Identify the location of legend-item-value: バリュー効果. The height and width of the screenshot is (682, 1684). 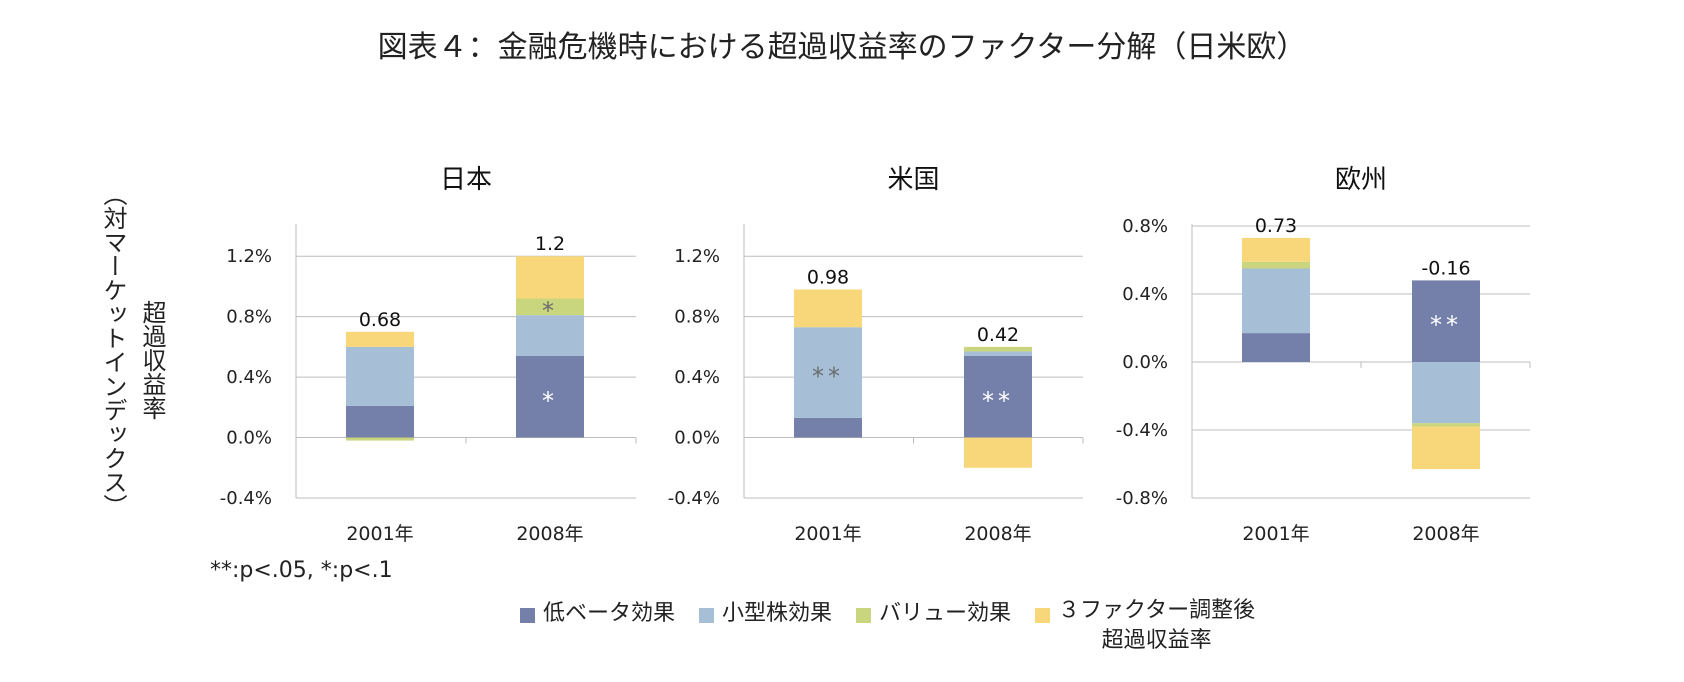
(933, 614).